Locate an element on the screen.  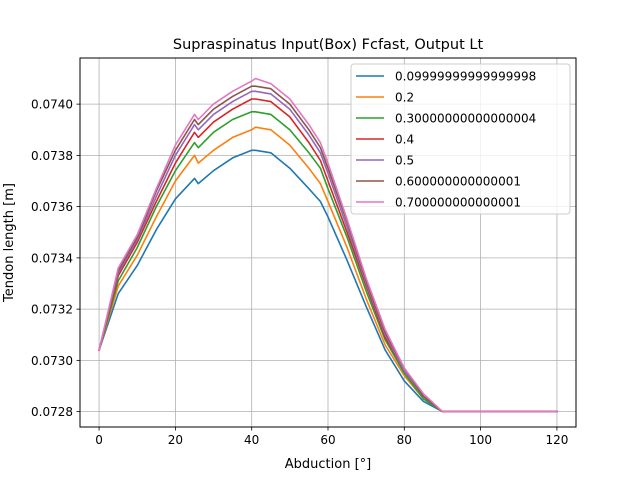
y-tick-label: 0.0732 is located at coordinates (52, 310).